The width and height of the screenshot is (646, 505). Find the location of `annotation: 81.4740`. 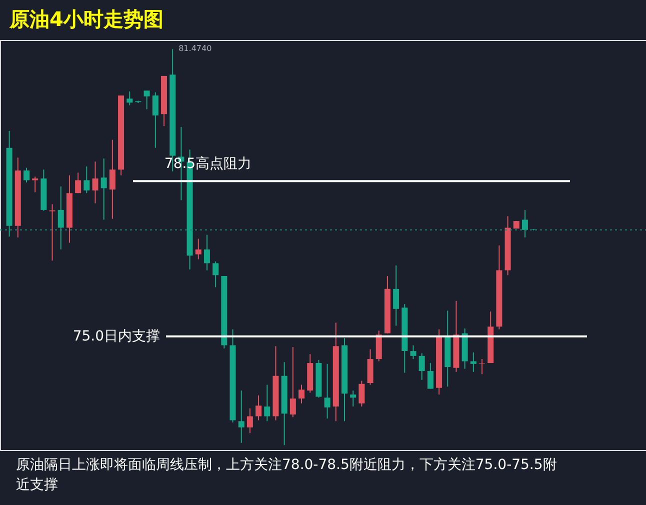

annotation: 81.4740 is located at coordinates (195, 49).